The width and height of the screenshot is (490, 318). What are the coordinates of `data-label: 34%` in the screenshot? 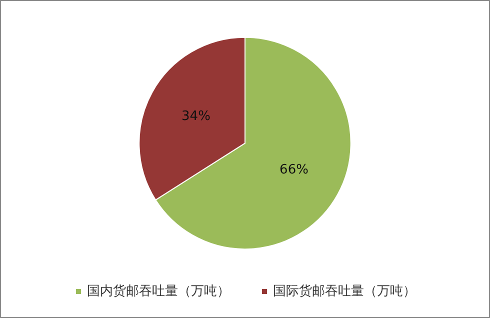 It's located at (196, 116).